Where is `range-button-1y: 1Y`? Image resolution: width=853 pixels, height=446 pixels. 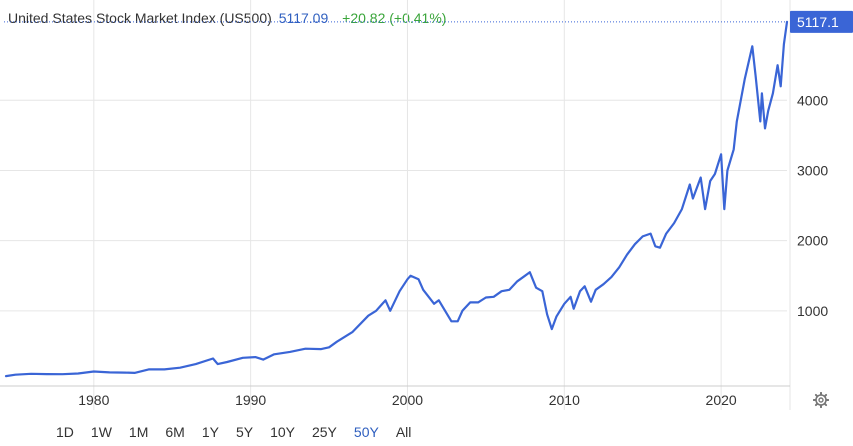 range-button-1y: 1Y is located at coordinates (210, 432).